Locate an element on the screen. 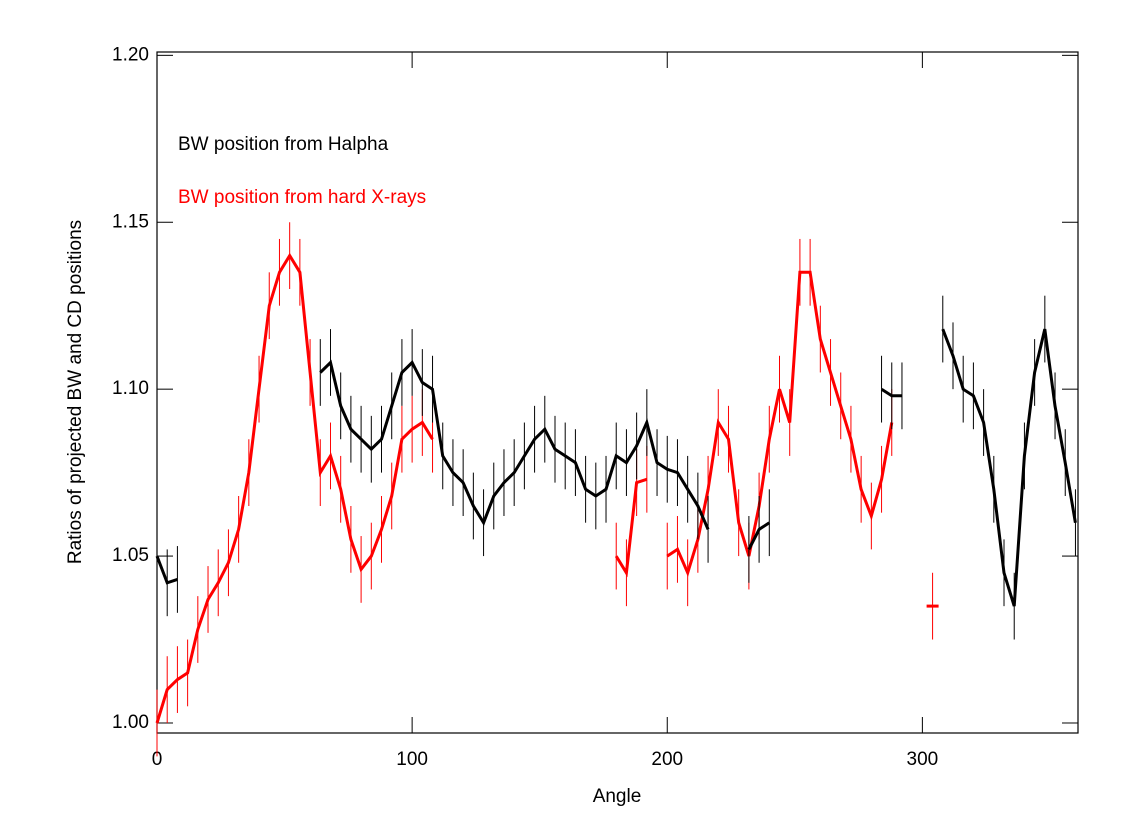  legend-entry: BW position from Halpha is located at coordinates (283, 144).